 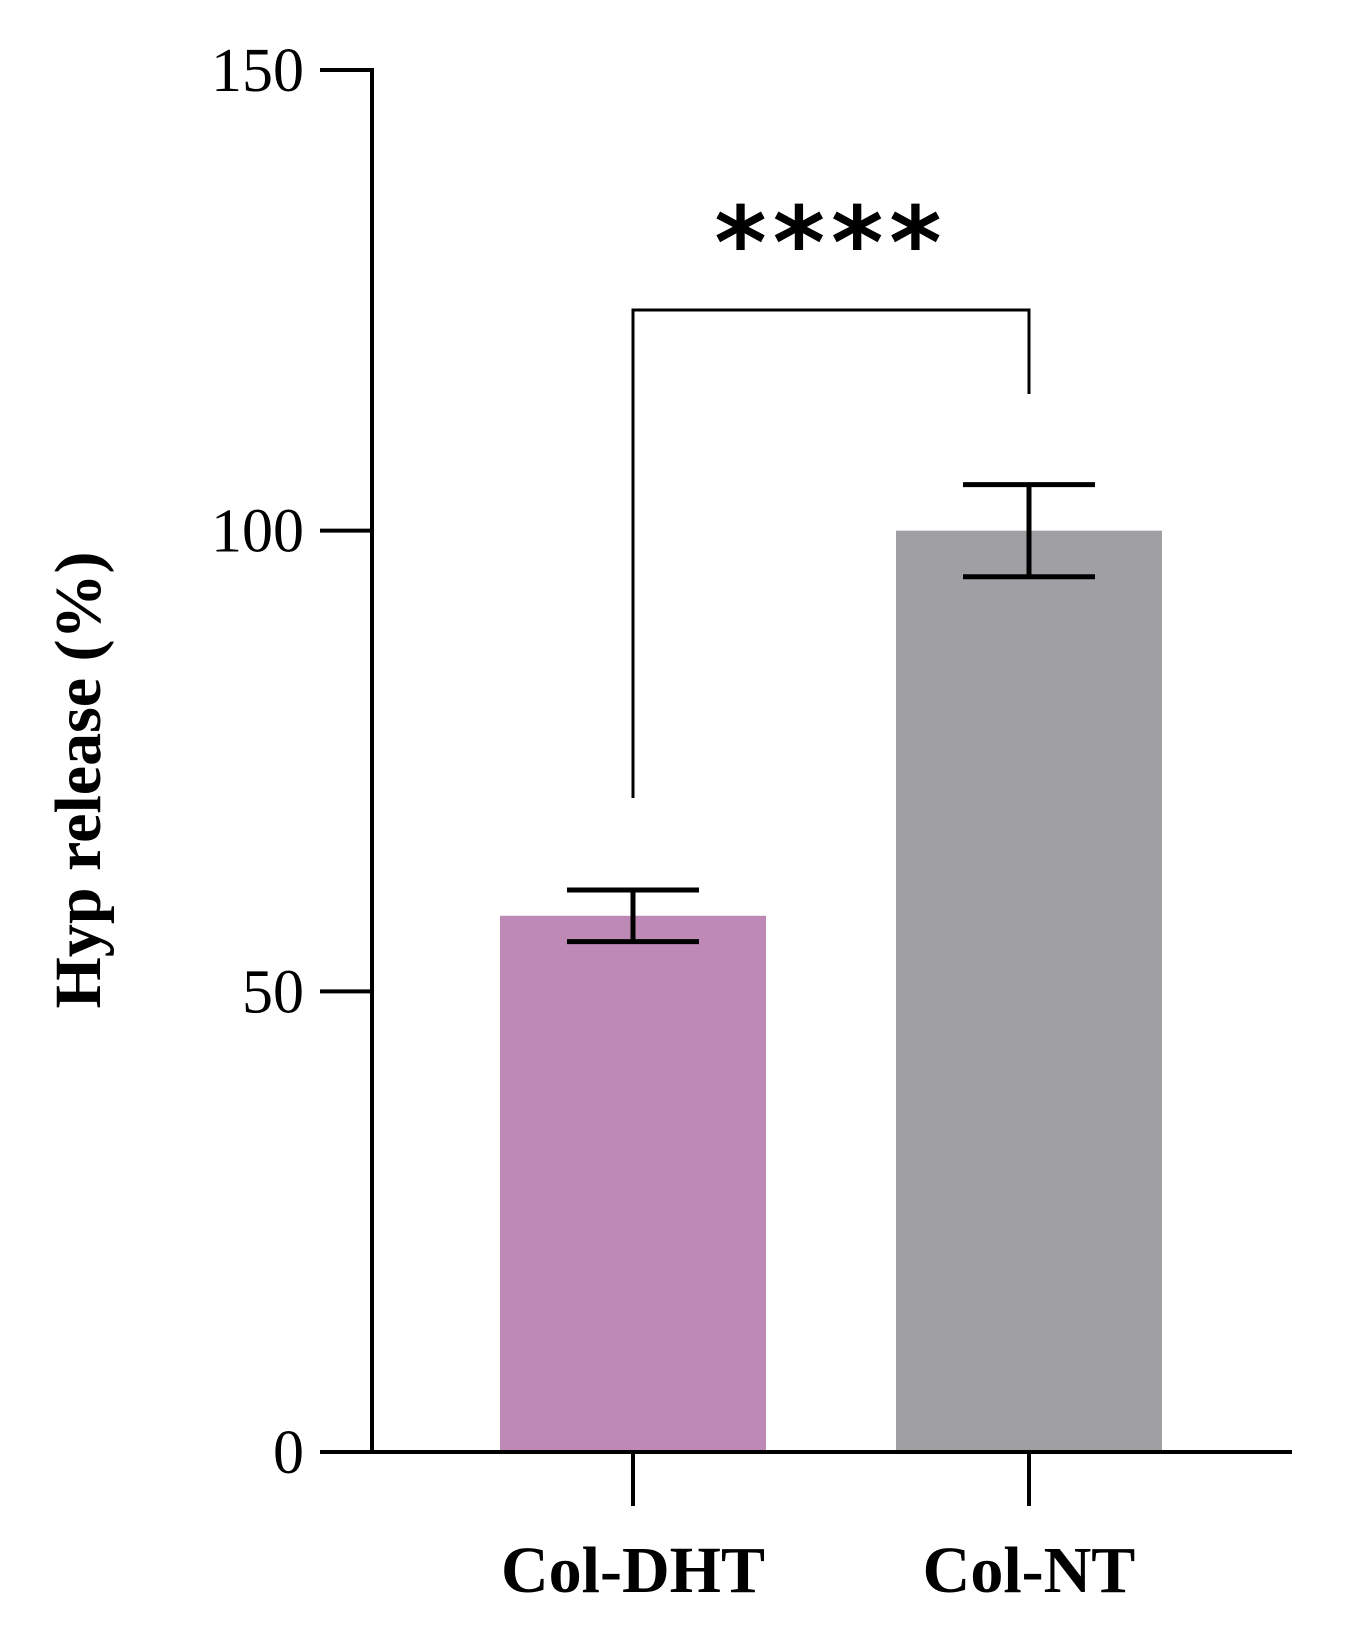 I want to click on significance-label: ****, so click(x=830, y=243).